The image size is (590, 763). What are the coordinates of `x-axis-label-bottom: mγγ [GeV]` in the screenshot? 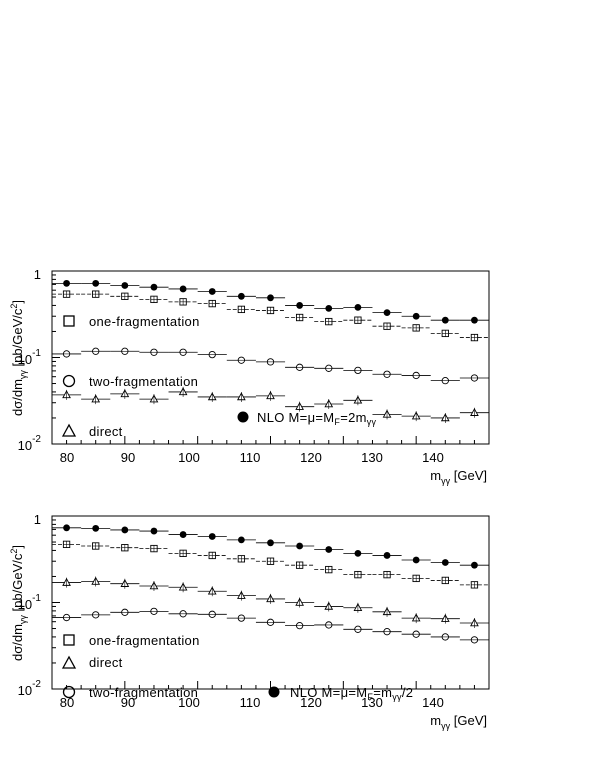 It's located at (458, 722).